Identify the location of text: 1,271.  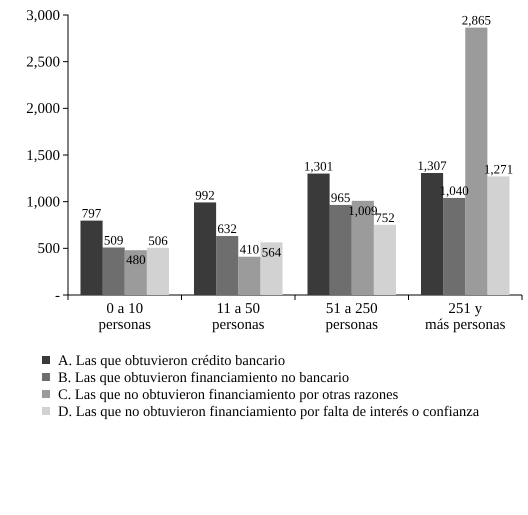
(499, 168).